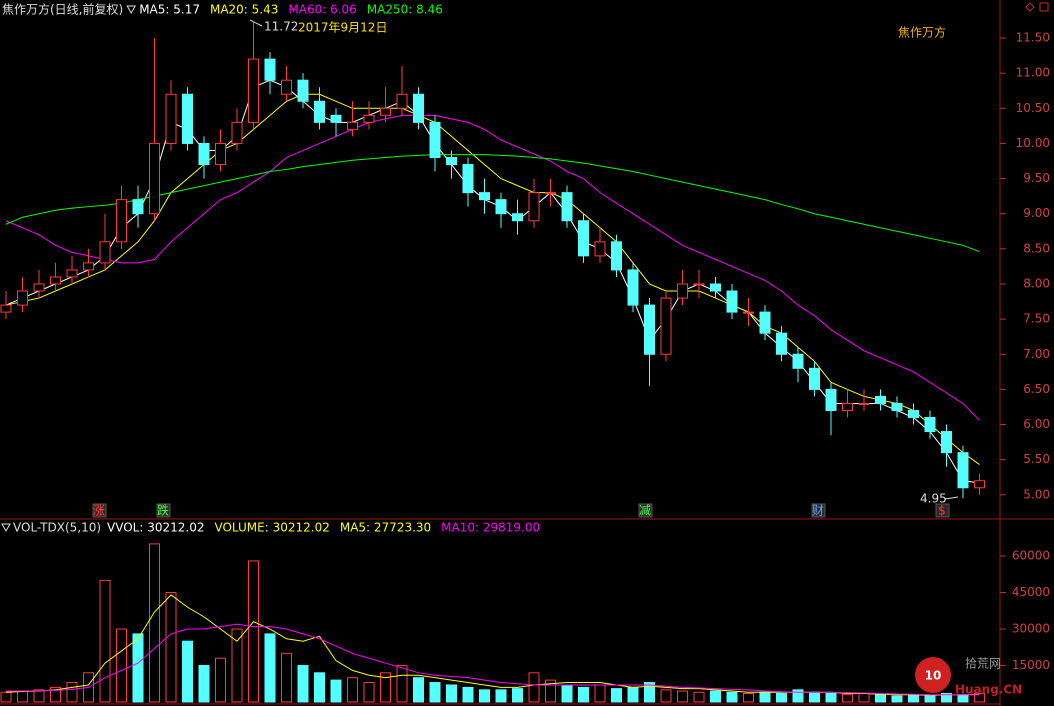  I want to click on legend-entry: MA20: 5.43, so click(244, 10).